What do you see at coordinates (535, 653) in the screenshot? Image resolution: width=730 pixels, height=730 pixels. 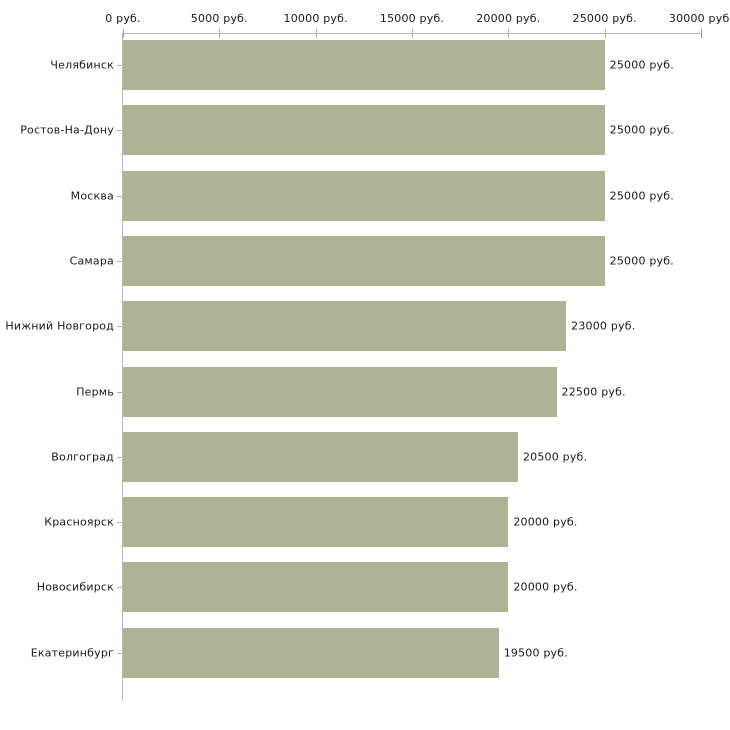 I see `bar-value-label: 19500 руб.` at bounding box center [535, 653].